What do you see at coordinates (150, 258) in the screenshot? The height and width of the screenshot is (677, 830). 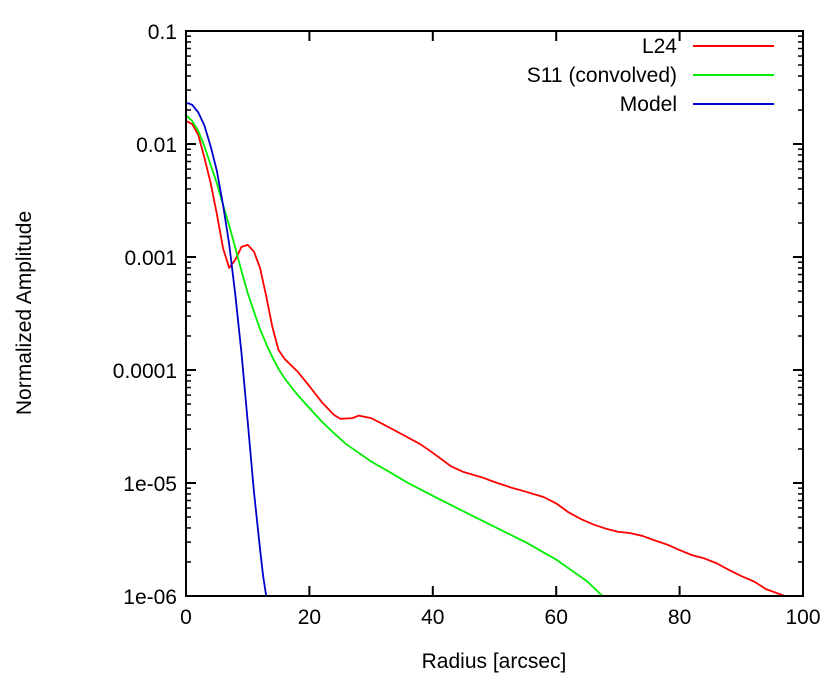 I see `y-tick-label: 0.001` at bounding box center [150, 258].